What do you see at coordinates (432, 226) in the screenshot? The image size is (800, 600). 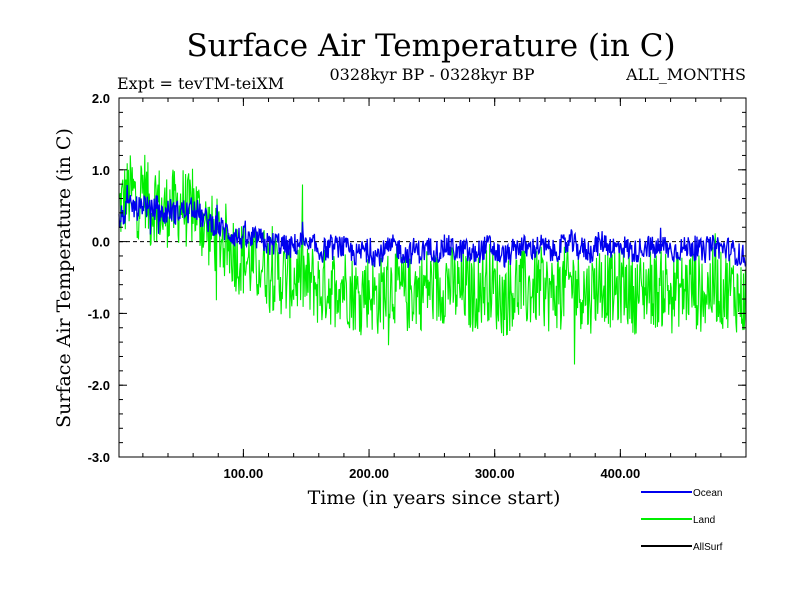 I see `series-ocean-line` at bounding box center [432, 226].